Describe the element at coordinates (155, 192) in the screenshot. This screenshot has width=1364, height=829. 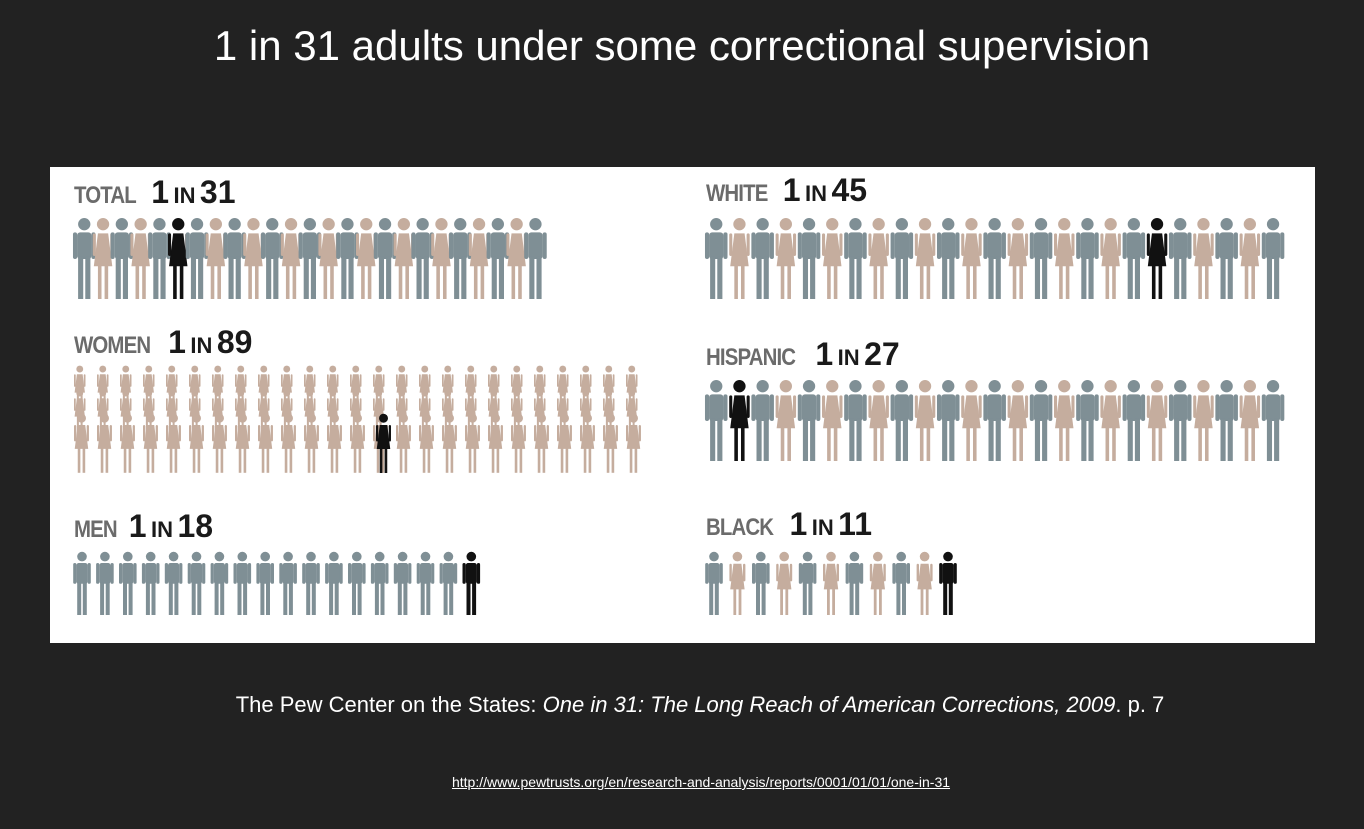
I see `group-label: TOTAL 1 IN 31` at that location.